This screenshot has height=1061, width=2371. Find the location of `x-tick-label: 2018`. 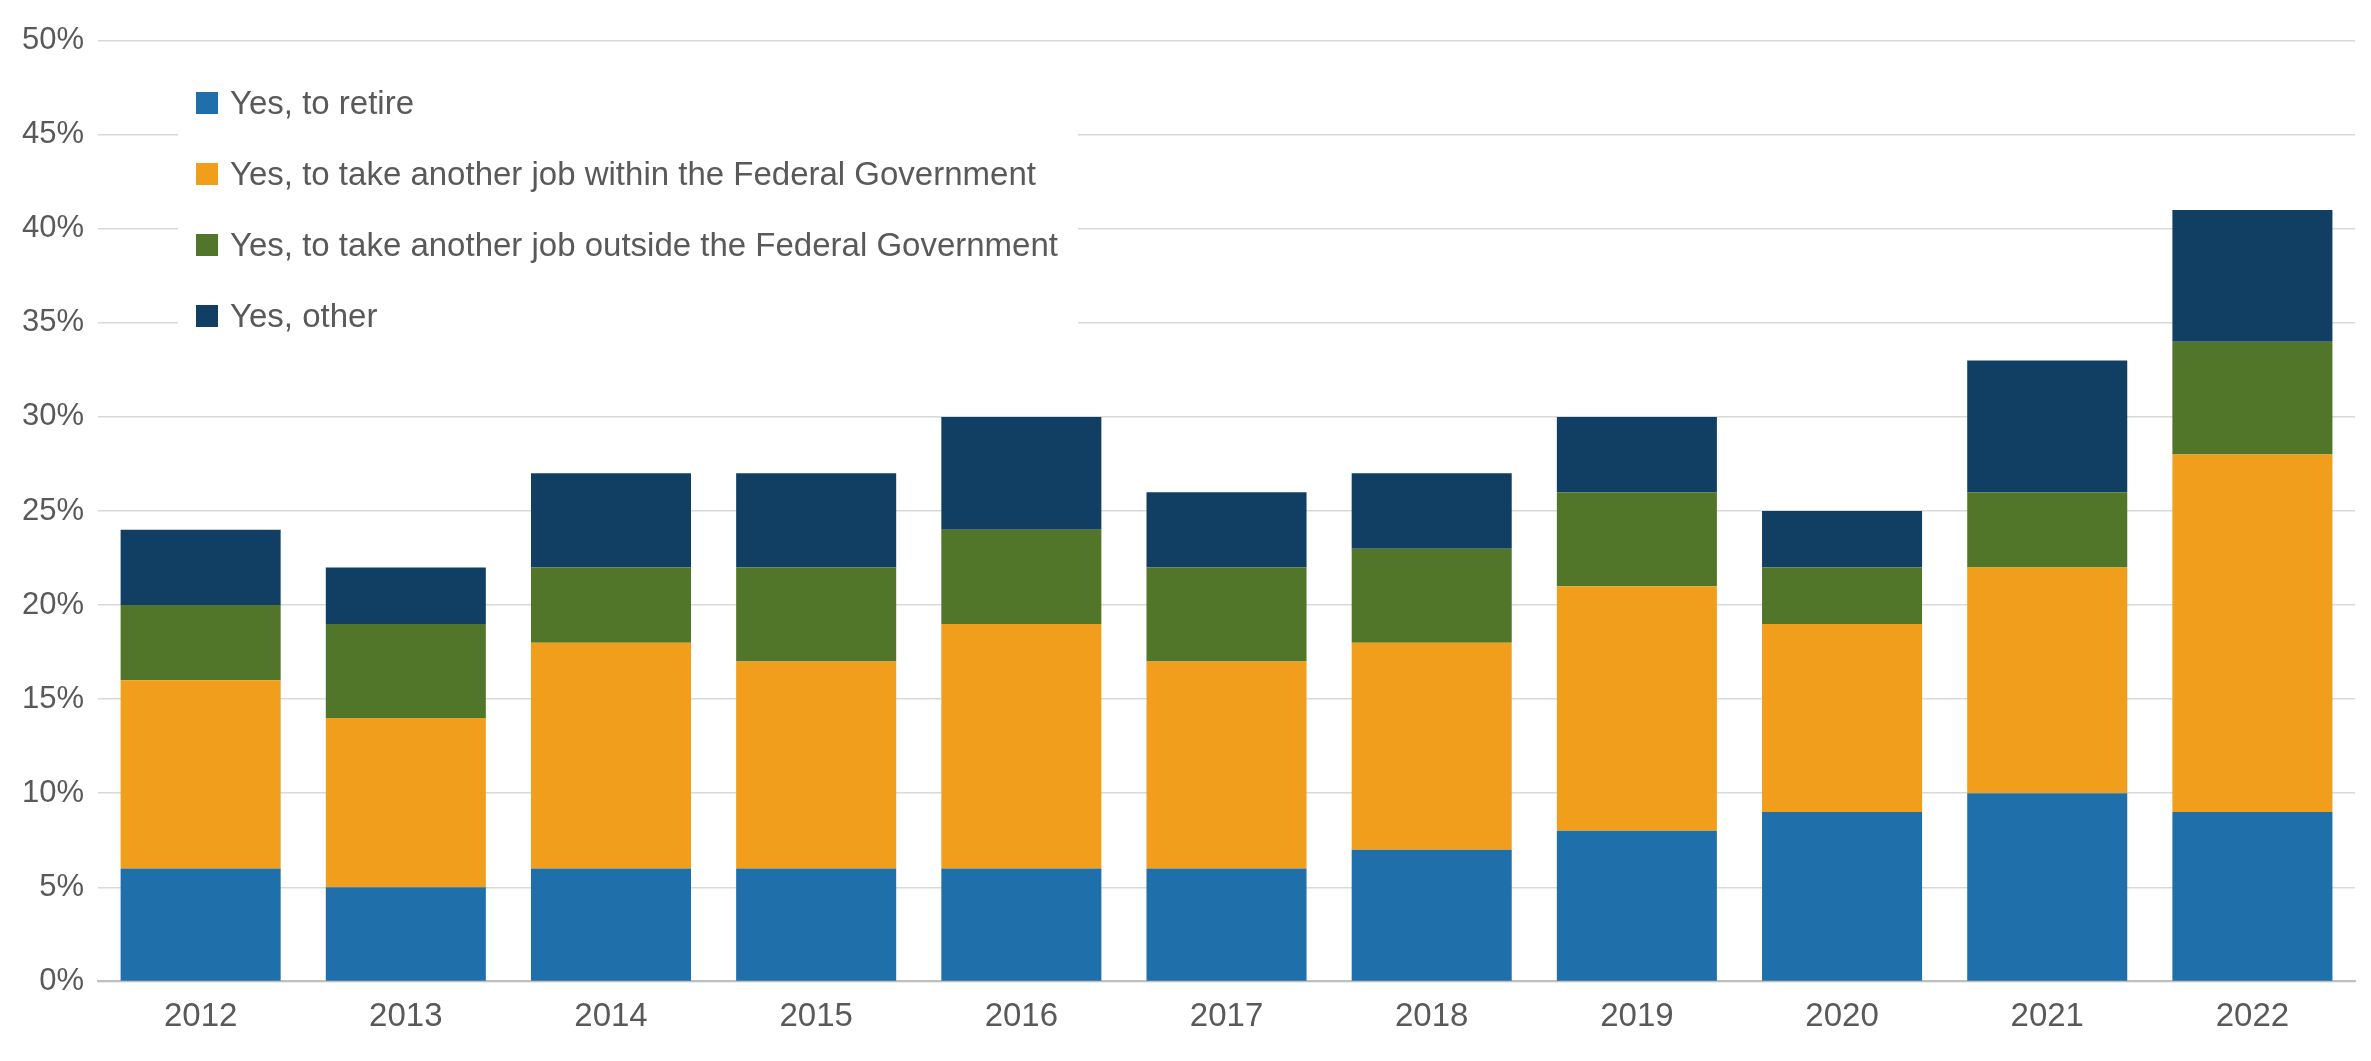

x-tick-label: 2018 is located at coordinates (1431, 1015).